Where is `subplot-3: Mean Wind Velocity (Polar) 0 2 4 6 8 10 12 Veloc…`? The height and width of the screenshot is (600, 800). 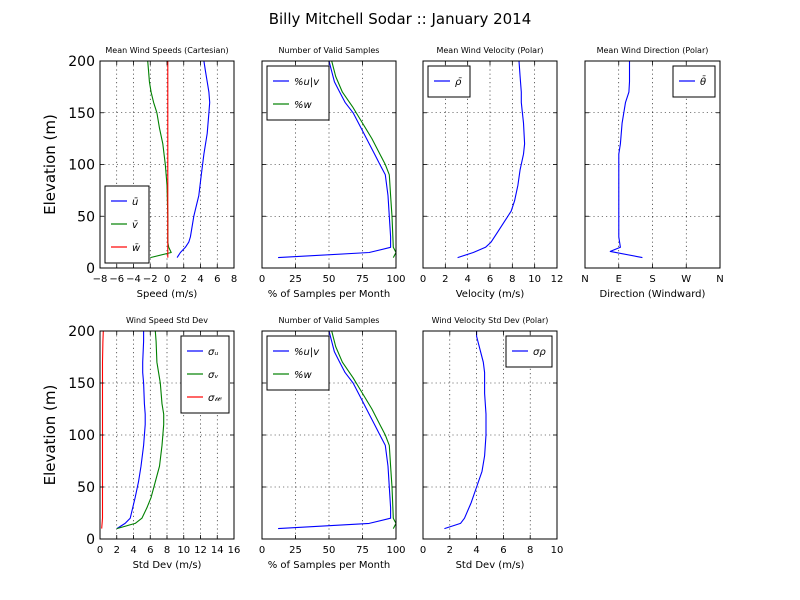 subplot-3: Mean Wind Velocity (Polar) 0 2 4 6 8 10 12 Veloc… is located at coordinates (492, 173).